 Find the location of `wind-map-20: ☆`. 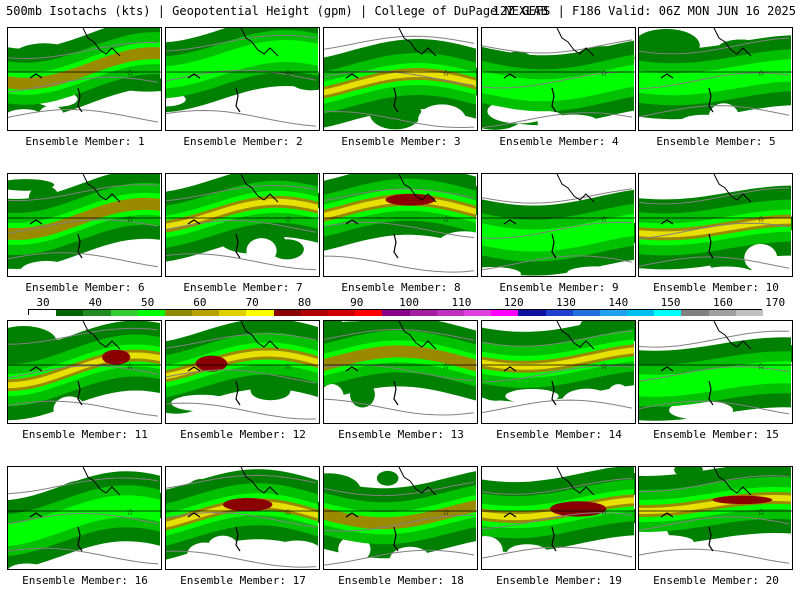

wind-map-20: ☆ is located at coordinates (715, 515).